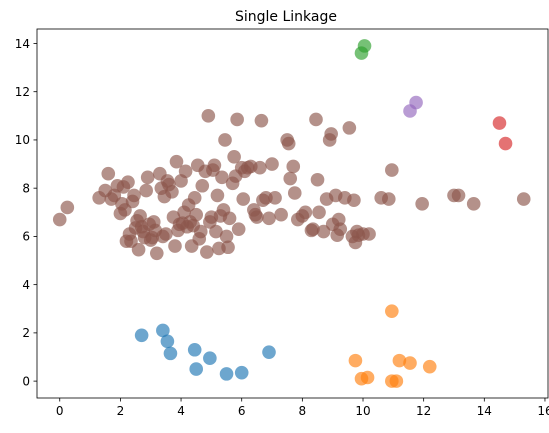 This screenshot has height=433, width=549. I want to click on x-tick-label-8: 16, so click(543, 411).